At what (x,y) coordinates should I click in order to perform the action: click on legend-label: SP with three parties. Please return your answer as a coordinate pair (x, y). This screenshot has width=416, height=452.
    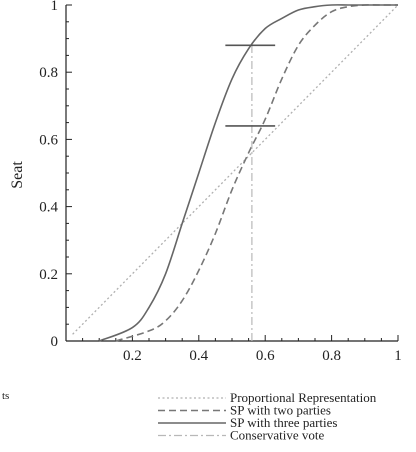
    Looking at the image, I should click on (283, 422).